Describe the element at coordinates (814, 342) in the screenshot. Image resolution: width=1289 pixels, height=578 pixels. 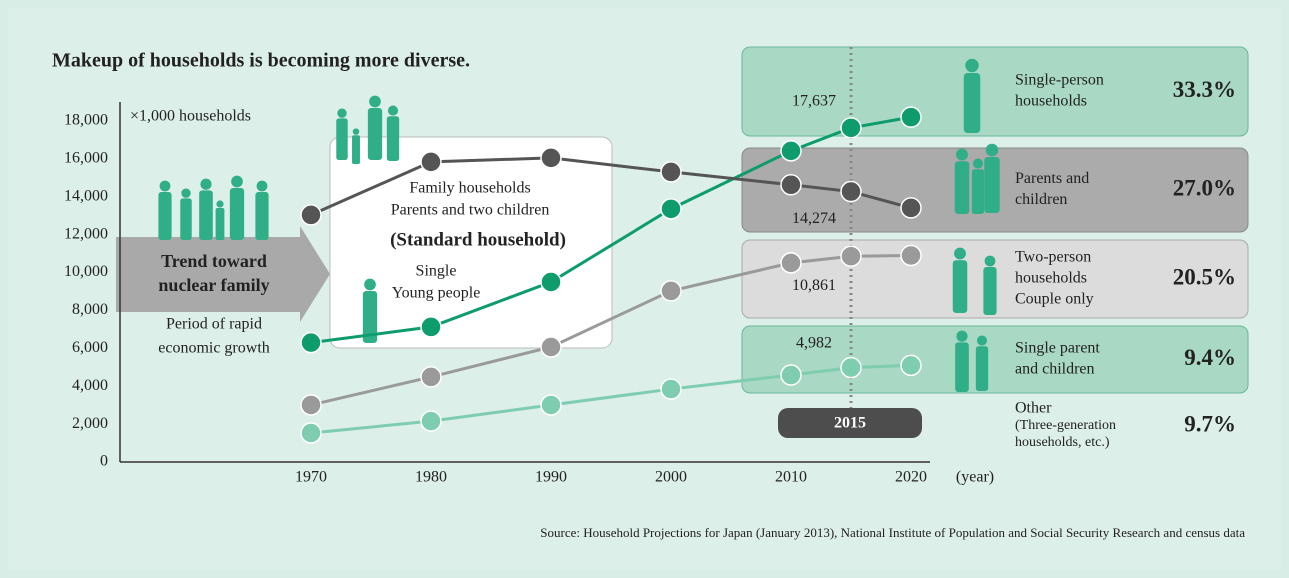
I see `data-label: 4,982` at that location.